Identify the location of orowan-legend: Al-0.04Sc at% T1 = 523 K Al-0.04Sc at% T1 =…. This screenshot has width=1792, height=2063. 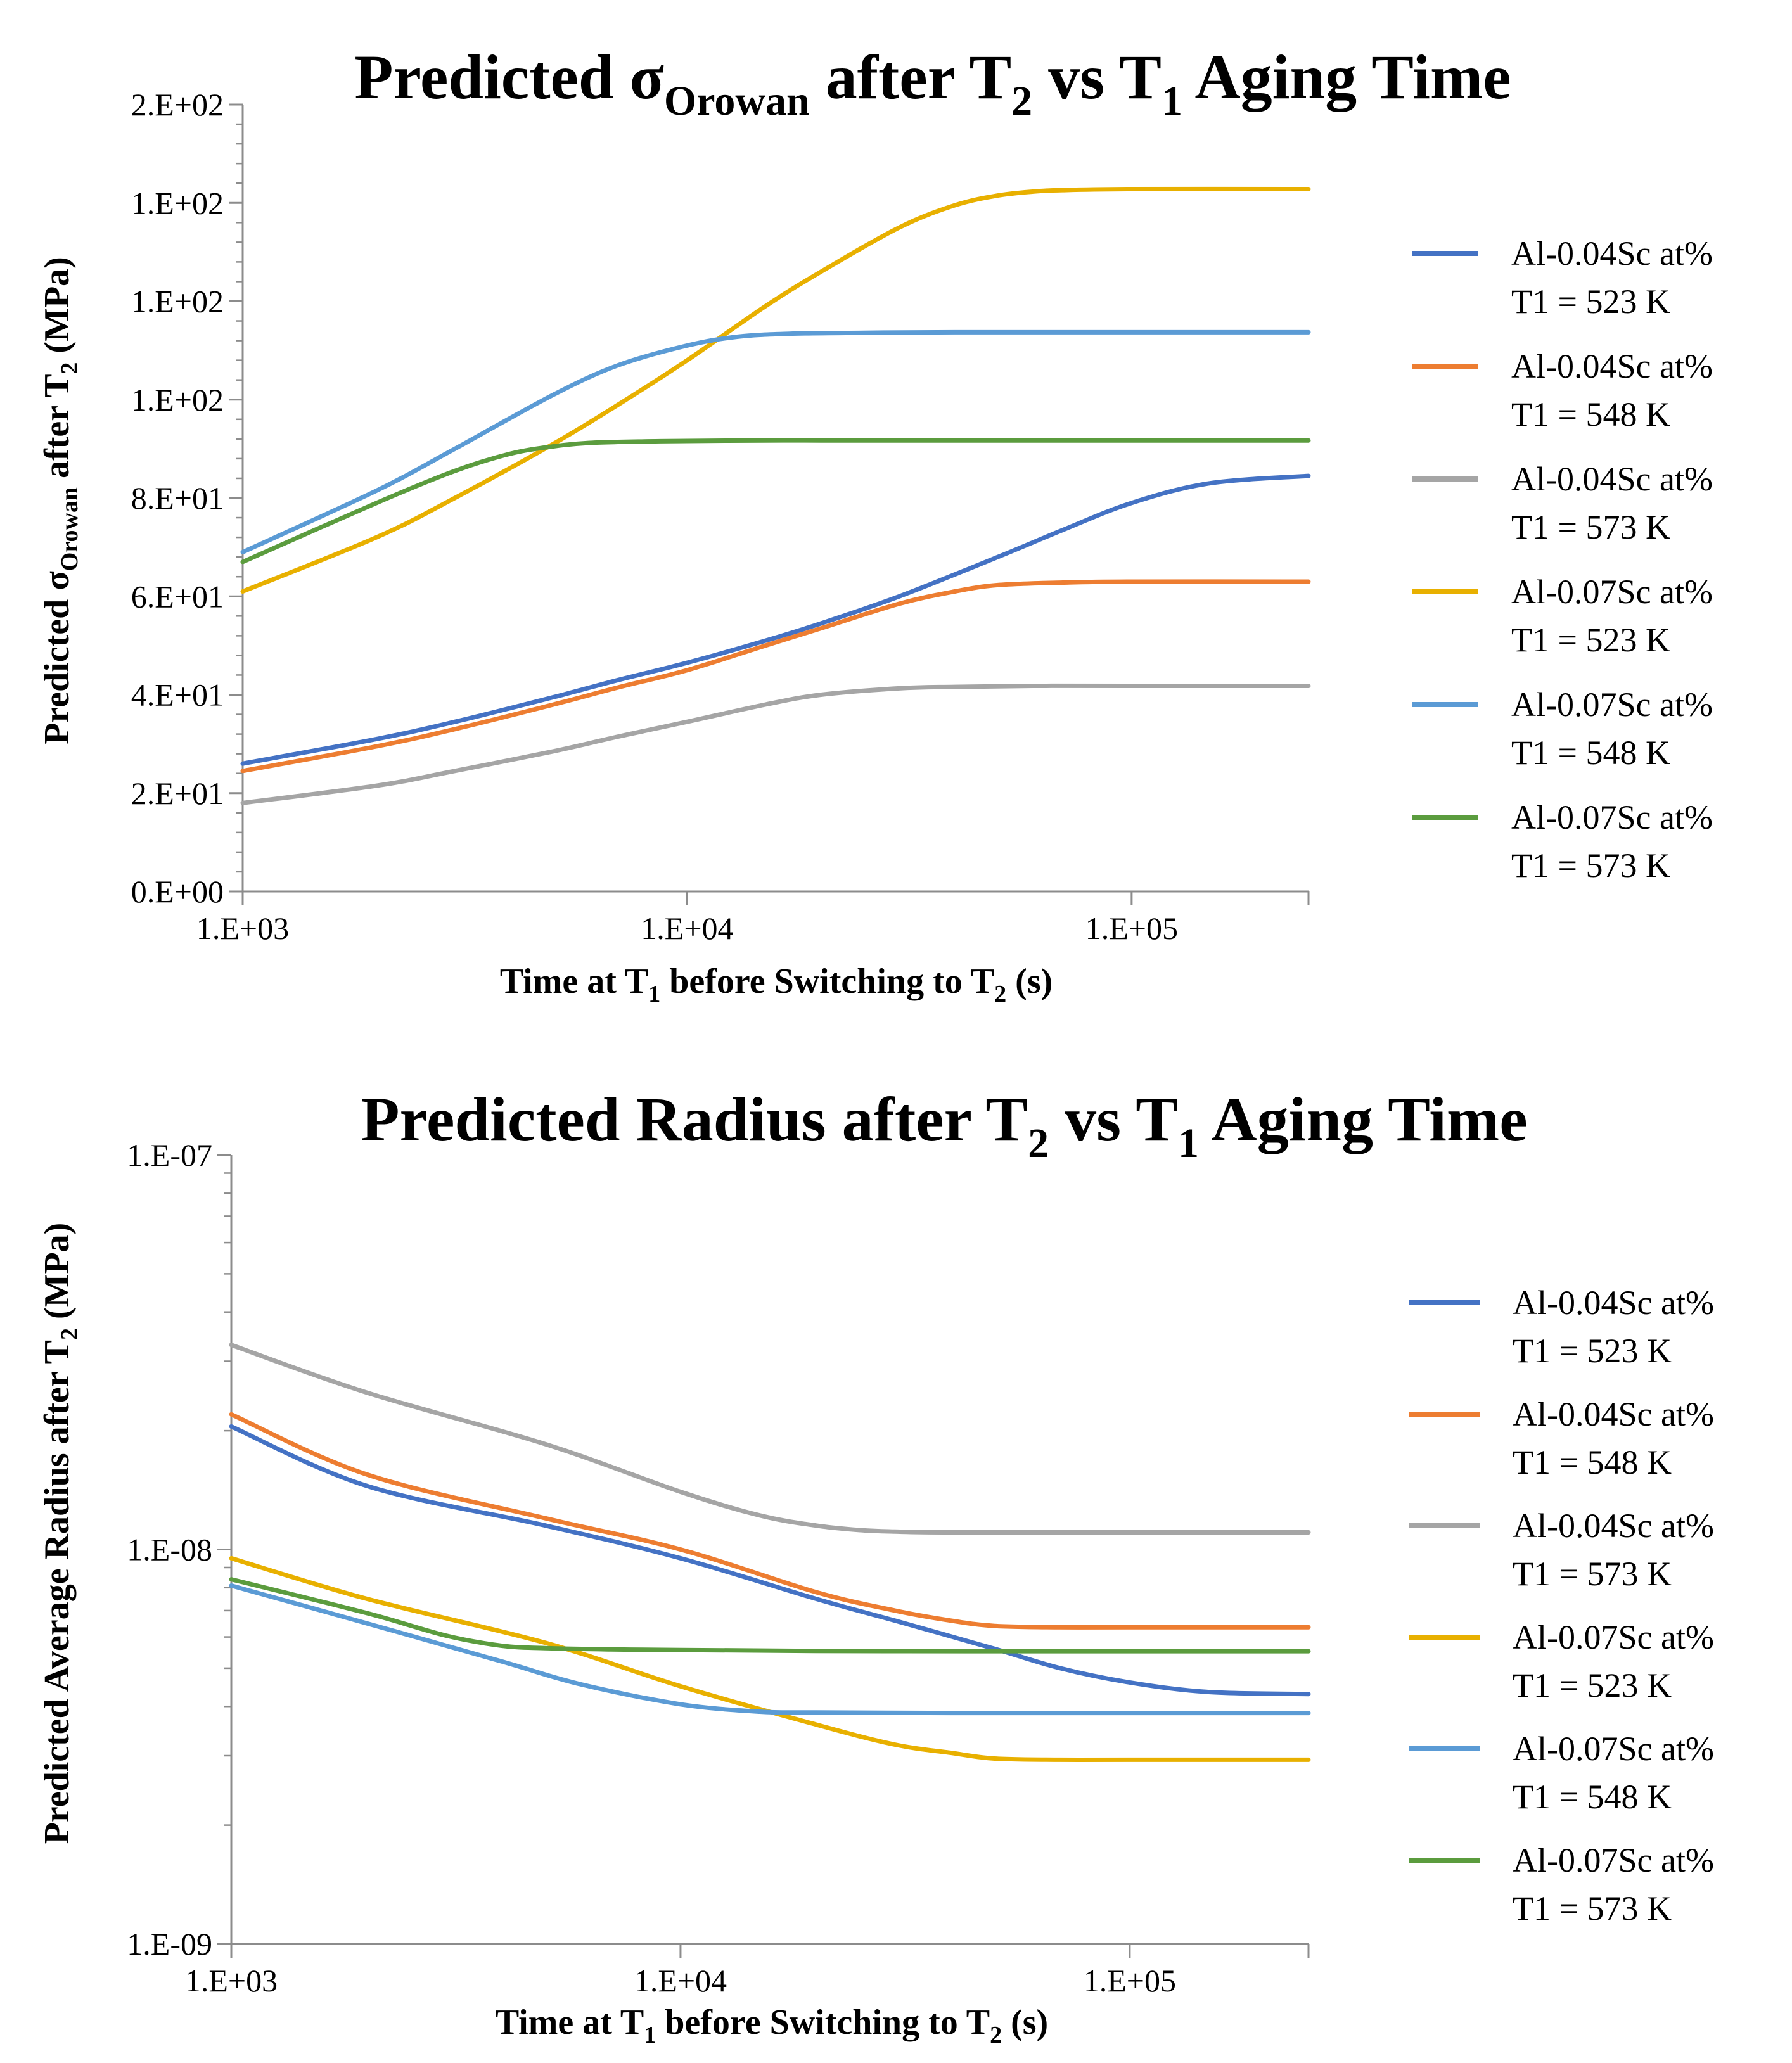
(1562, 559).